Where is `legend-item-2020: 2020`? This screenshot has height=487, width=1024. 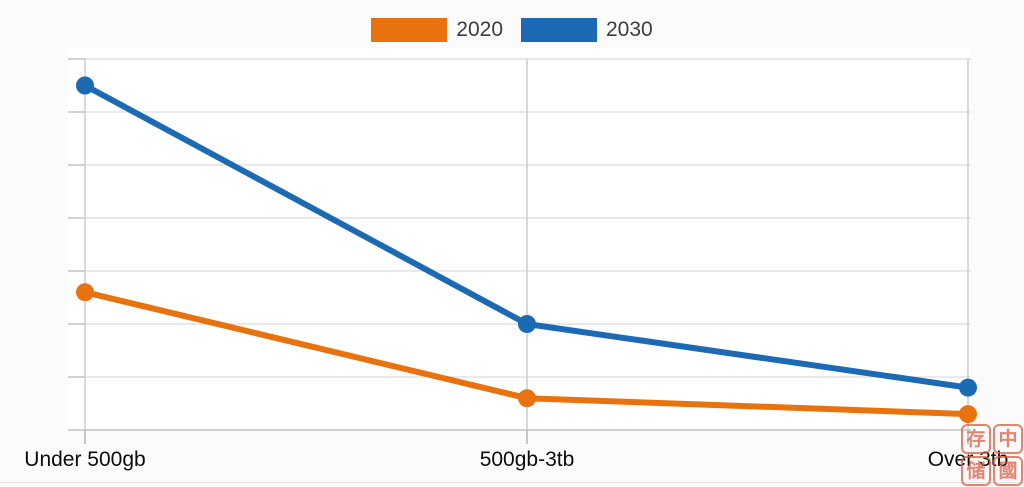 legend-item-2020: 2020 is located at coordinates (437, 30).